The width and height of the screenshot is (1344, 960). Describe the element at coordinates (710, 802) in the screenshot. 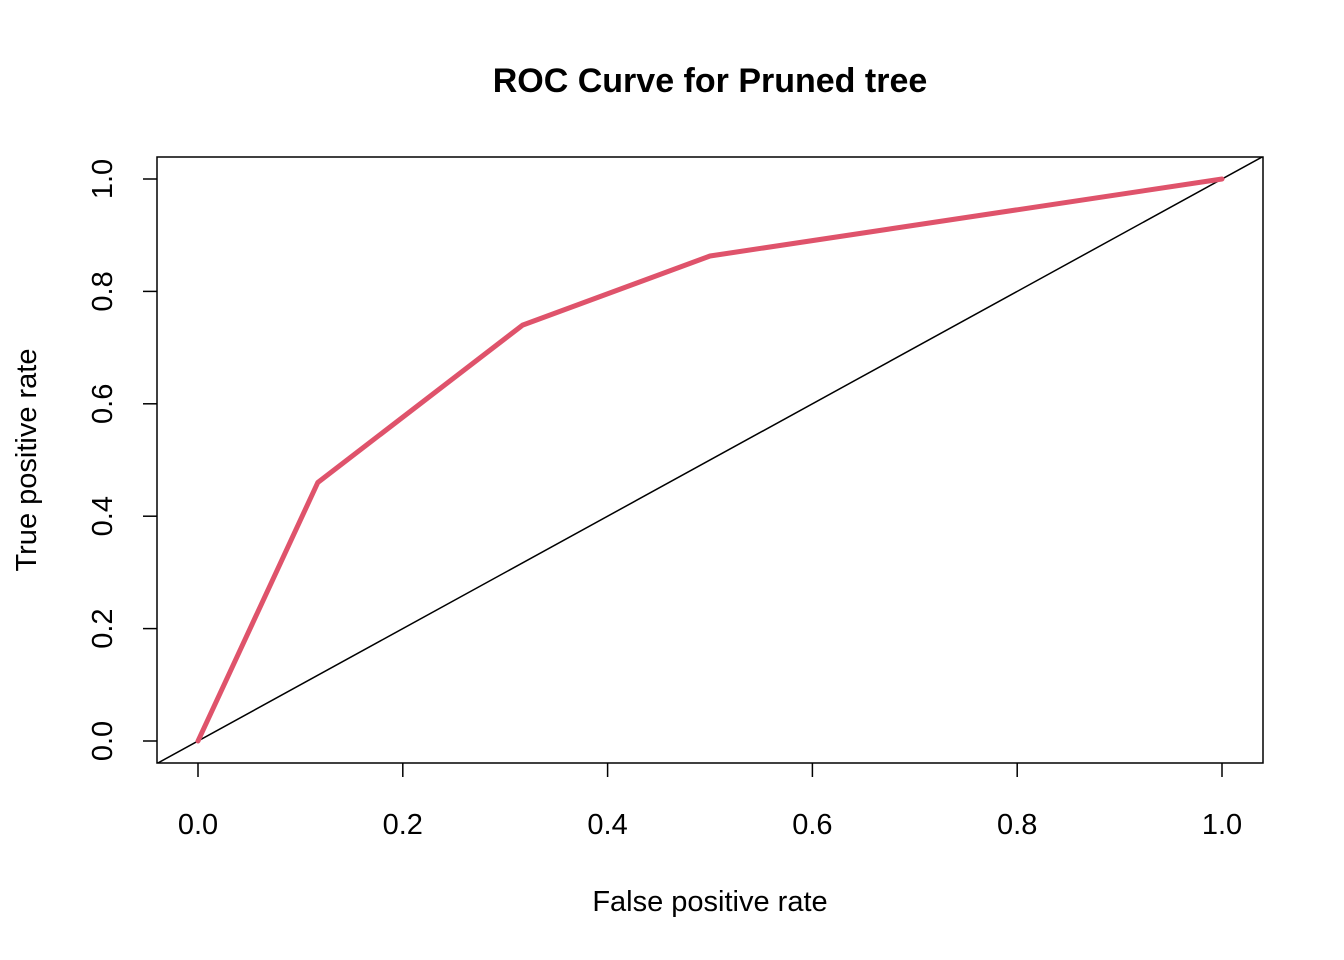

I see `x-axis: 0.0 0.2 0.4 0.6 0.8 1.0` at that location.